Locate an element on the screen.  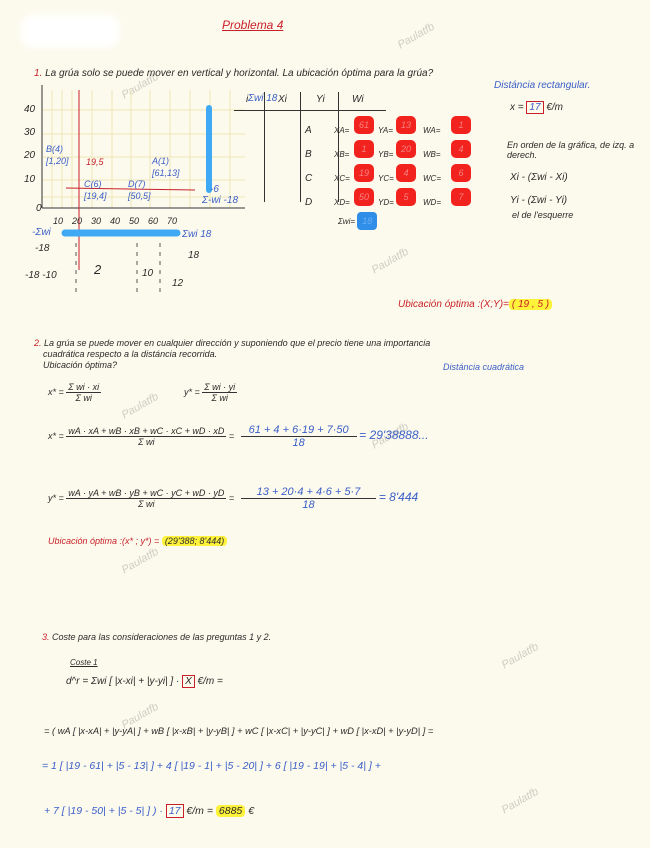
under-label: 10 is located at coordinates (148, 273).